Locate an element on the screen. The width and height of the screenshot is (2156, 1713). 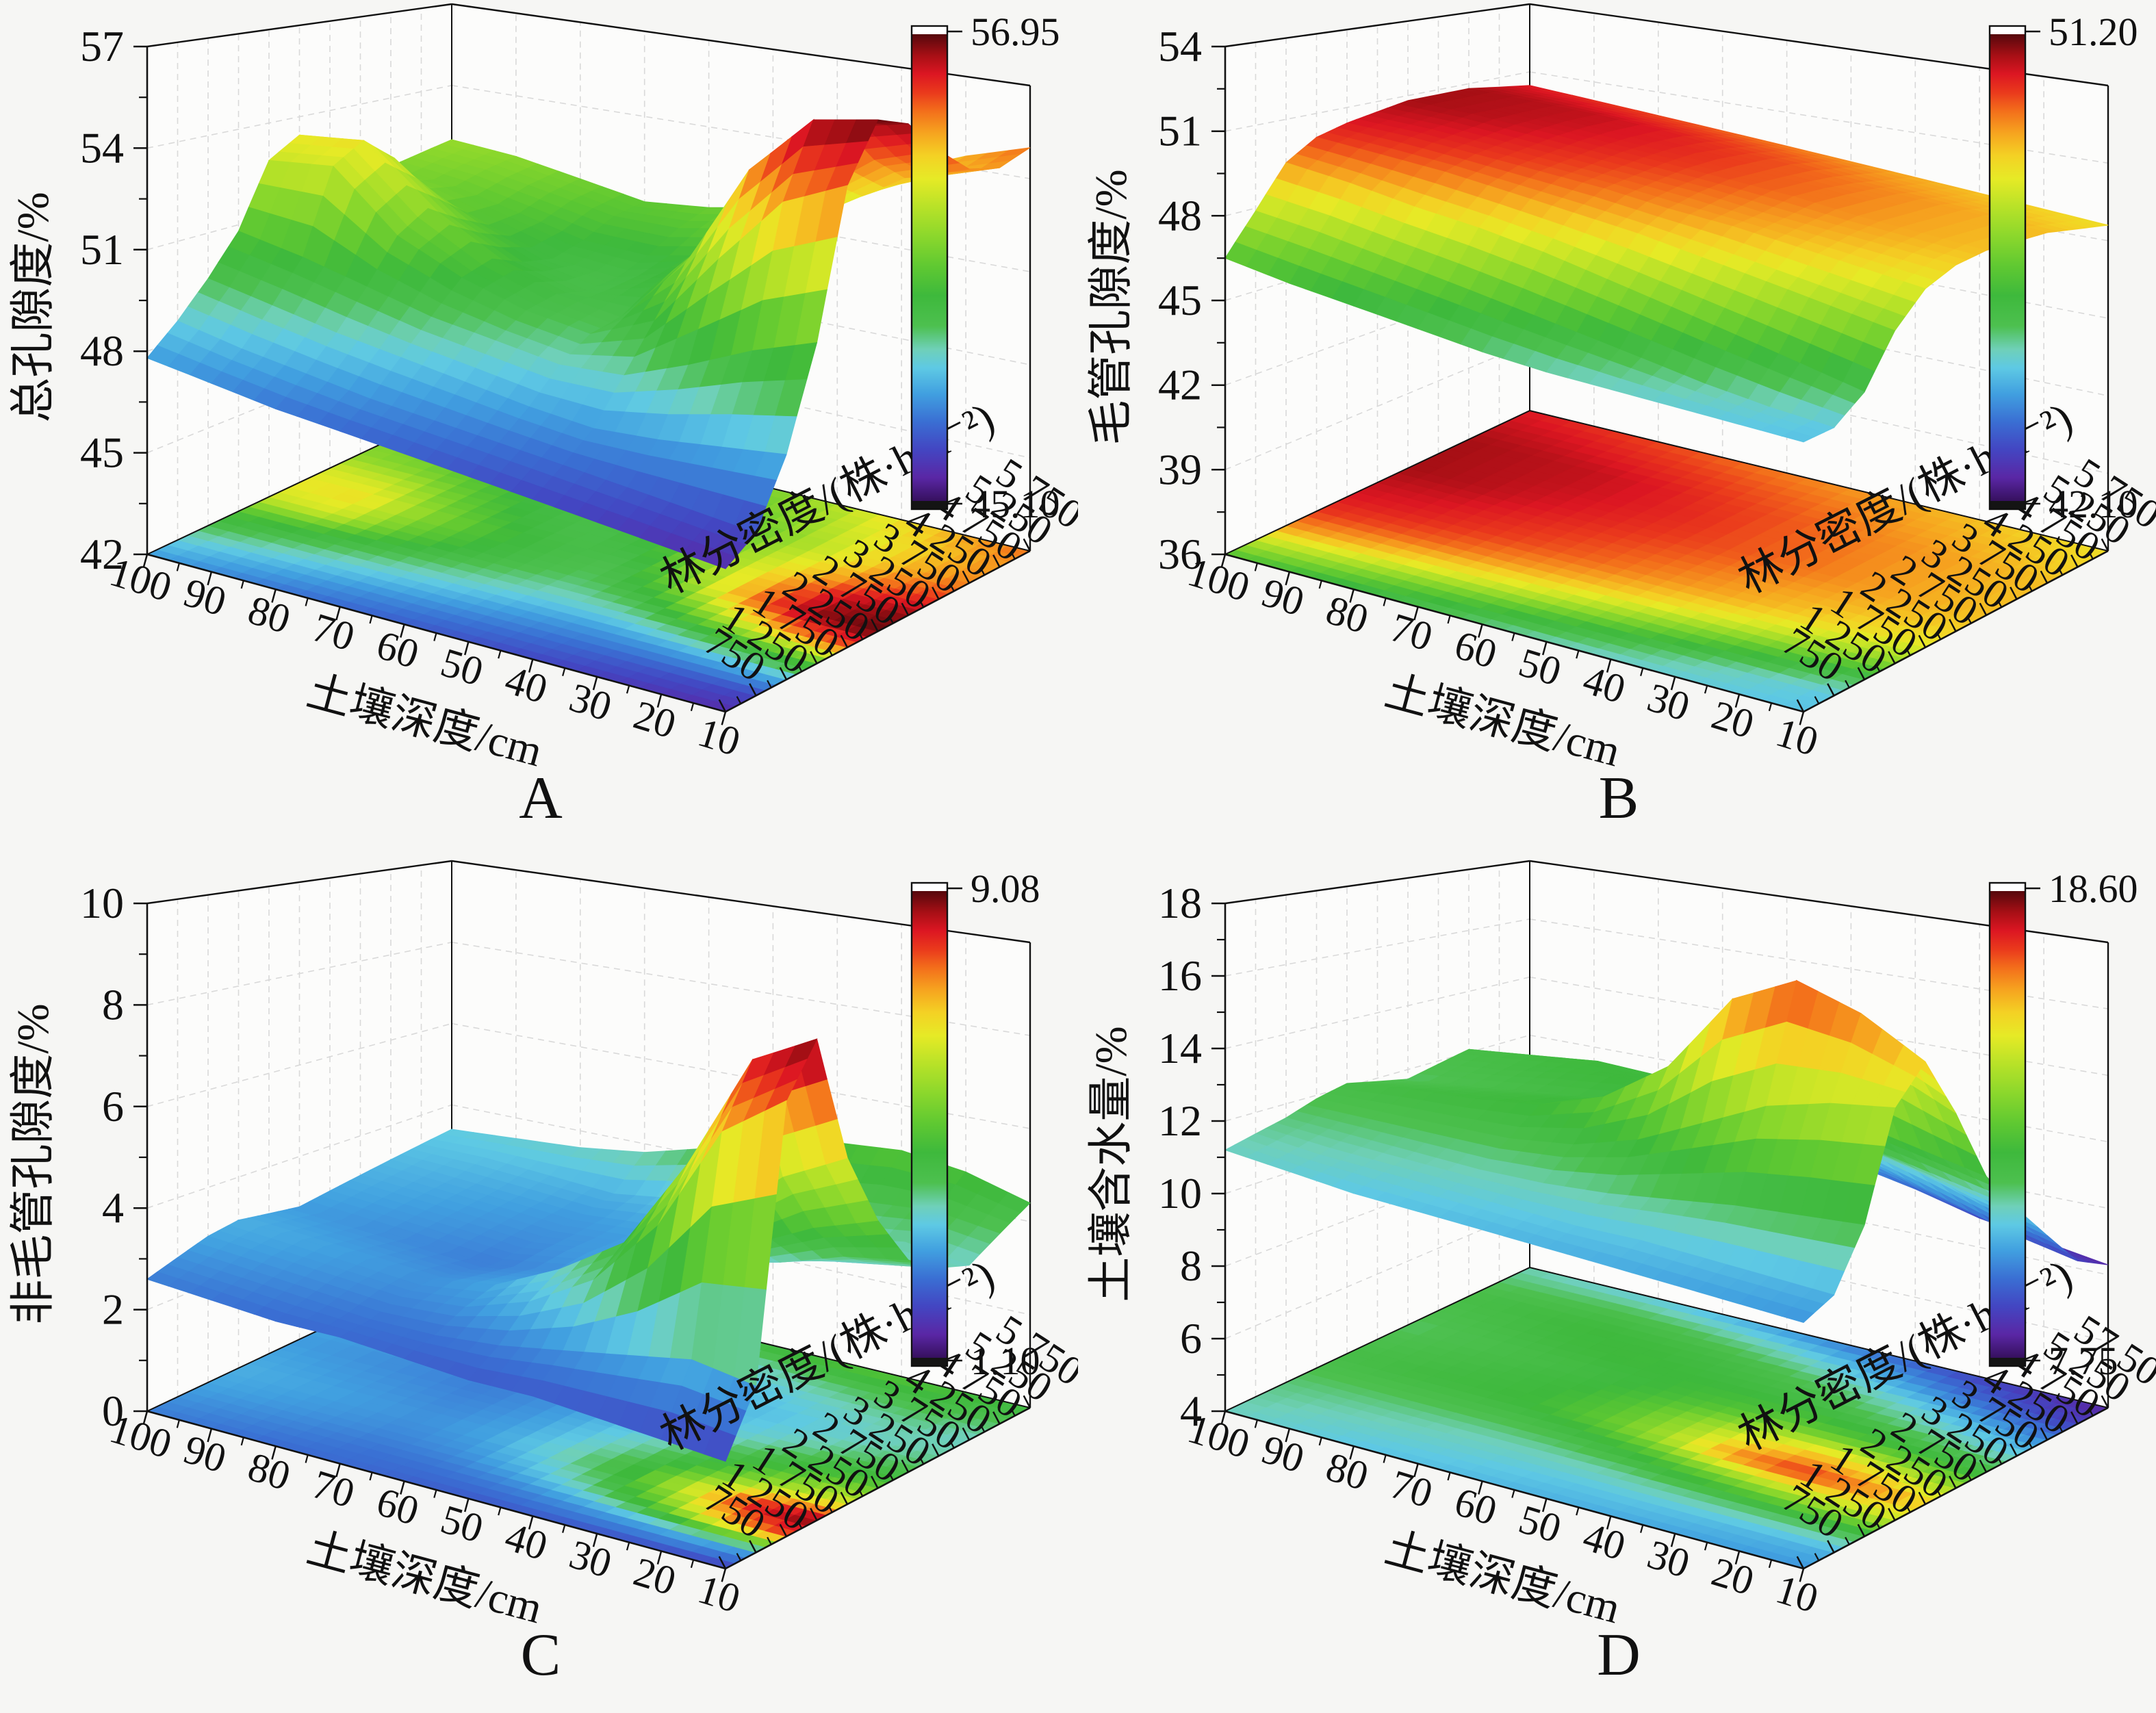
colorbar-max-label: 18.60 is located at coordinates (2093, 889).